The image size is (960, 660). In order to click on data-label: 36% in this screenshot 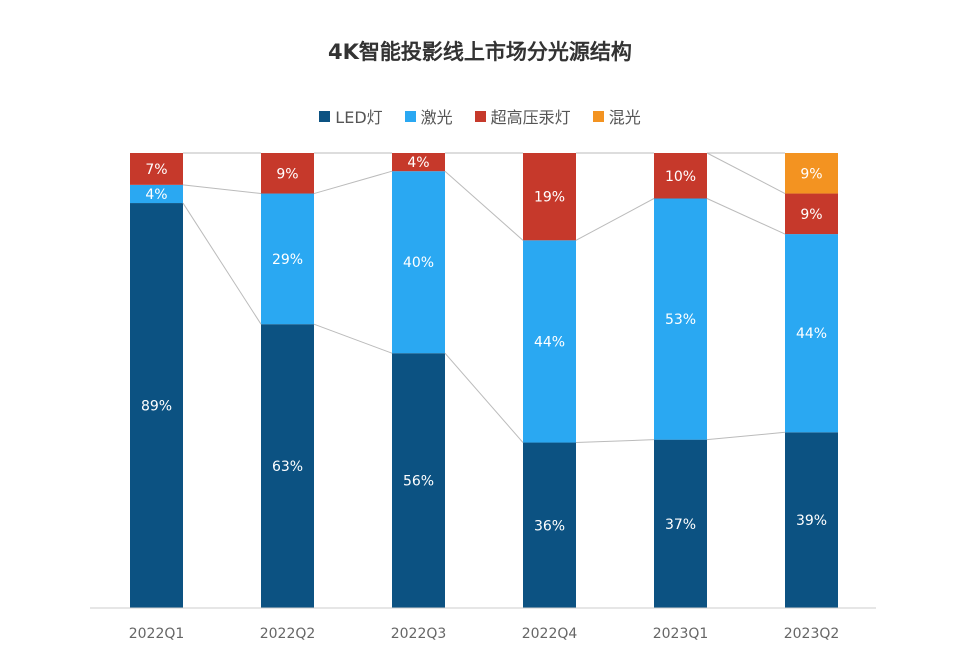, I will do `click(549, 526)`.